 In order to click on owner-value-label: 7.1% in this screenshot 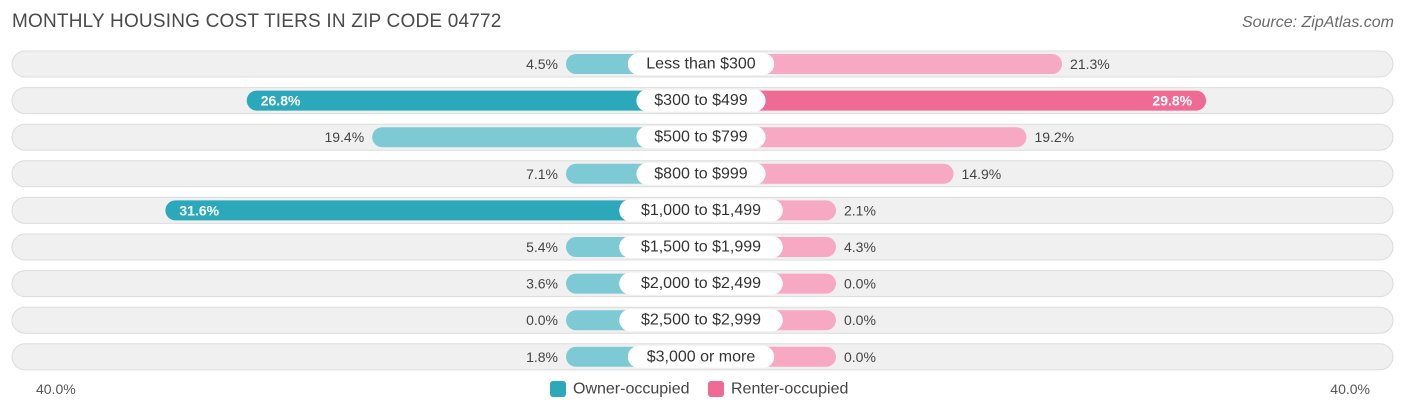, I will do `click(542, 174)`.